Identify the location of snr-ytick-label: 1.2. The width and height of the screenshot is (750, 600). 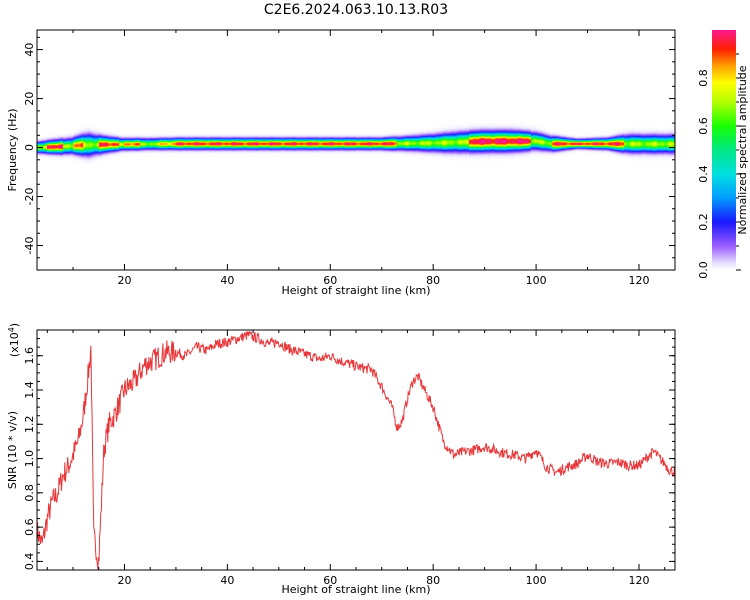
(29, 425).